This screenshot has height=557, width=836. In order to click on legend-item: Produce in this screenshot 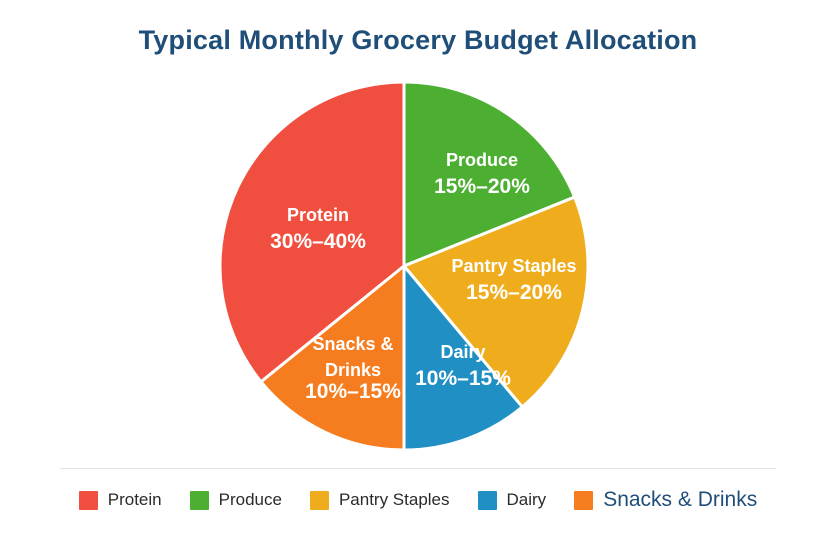, I will do `click(235, 500)`.